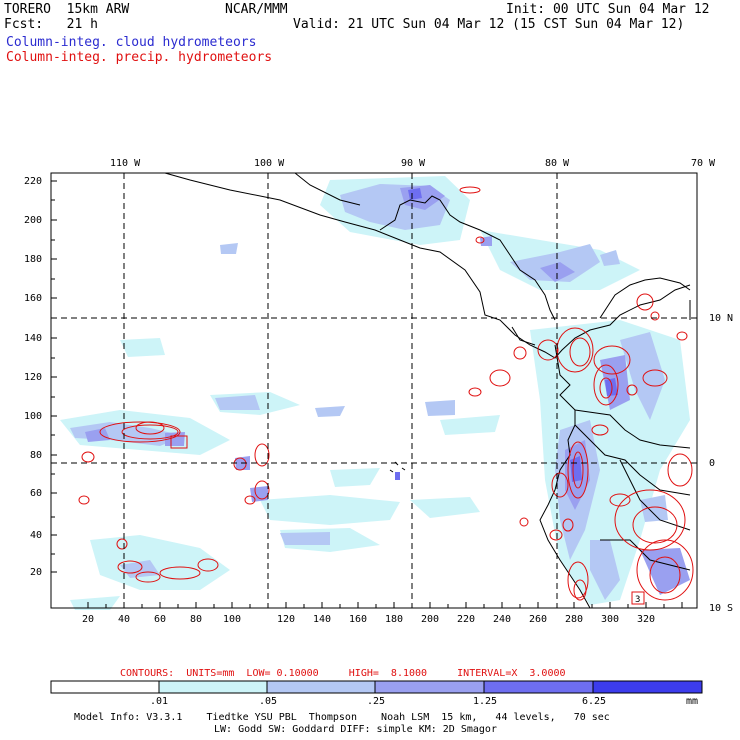  What do you see at coordinates (413, 163) in the screenshot?
I see `lon-label-90w: 90 W` at bounding box center [413, 163].